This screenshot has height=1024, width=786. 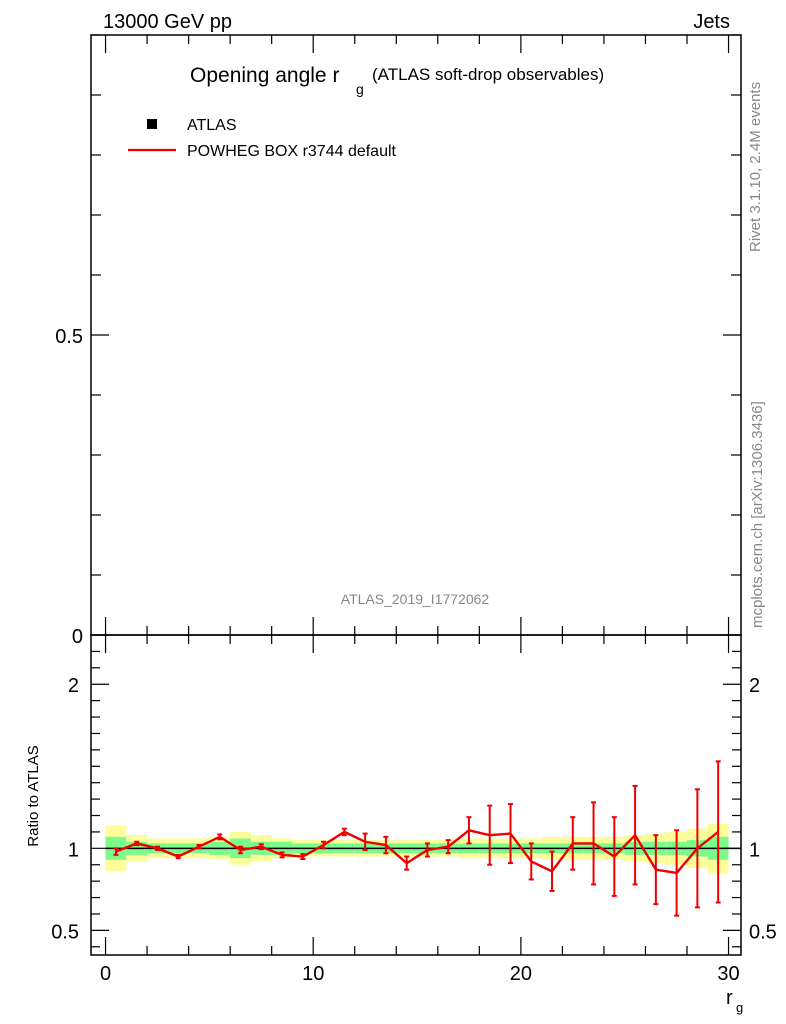 I want to click on ratio-x-tick-labels: 0 10 20 30, so click(x=420, y=974).